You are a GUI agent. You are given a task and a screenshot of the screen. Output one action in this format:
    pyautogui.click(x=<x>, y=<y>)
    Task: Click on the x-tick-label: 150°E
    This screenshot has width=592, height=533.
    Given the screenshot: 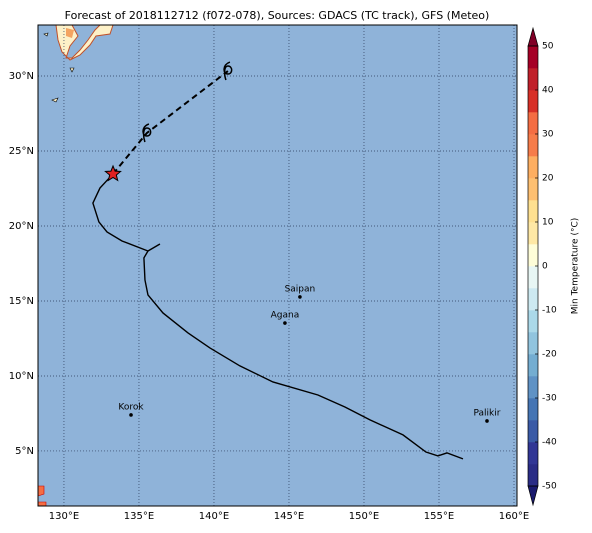 What is the action you would take?
    pyautogui.click(x=364, y=516)
    